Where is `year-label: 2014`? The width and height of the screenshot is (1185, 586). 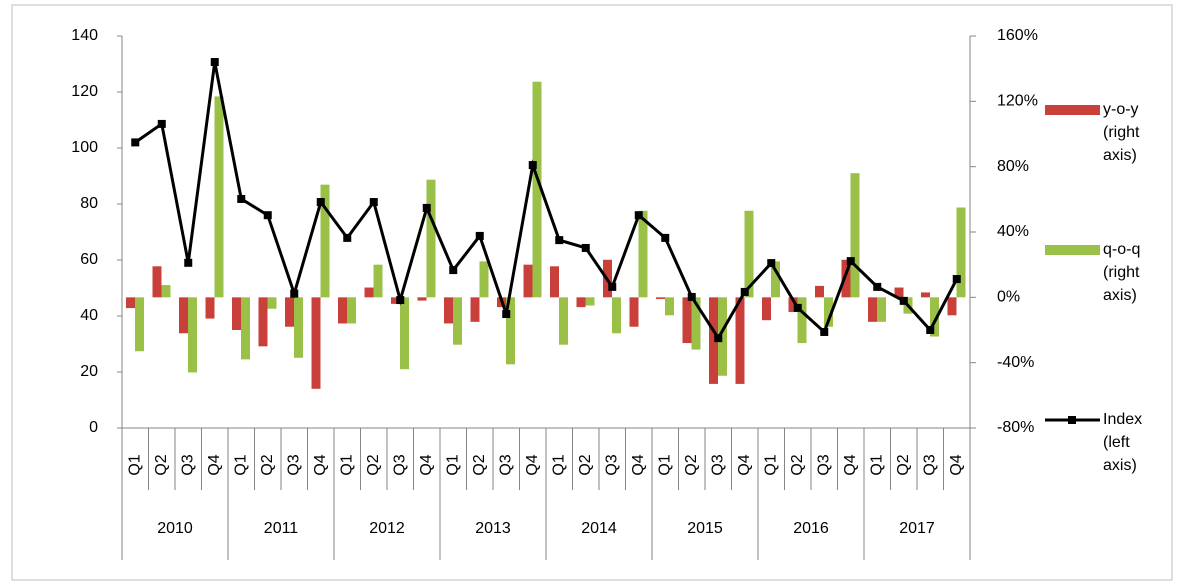
year-label: 2014 is located at coordinates (599, 528).